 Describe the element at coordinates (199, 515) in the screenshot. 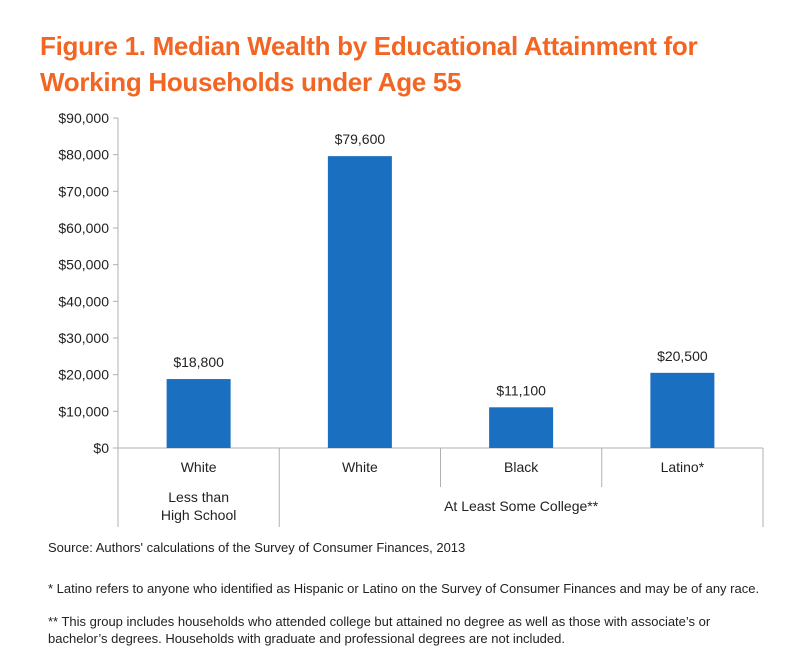

I see `group-label: High School` at that location.